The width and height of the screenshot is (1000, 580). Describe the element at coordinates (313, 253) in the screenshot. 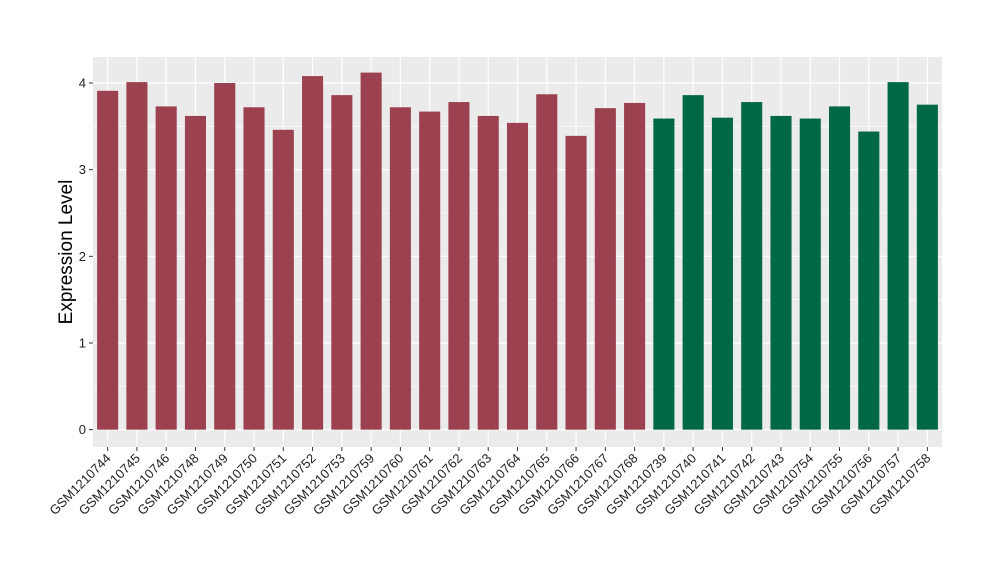

I see `bar-gsm1210752` at that location.